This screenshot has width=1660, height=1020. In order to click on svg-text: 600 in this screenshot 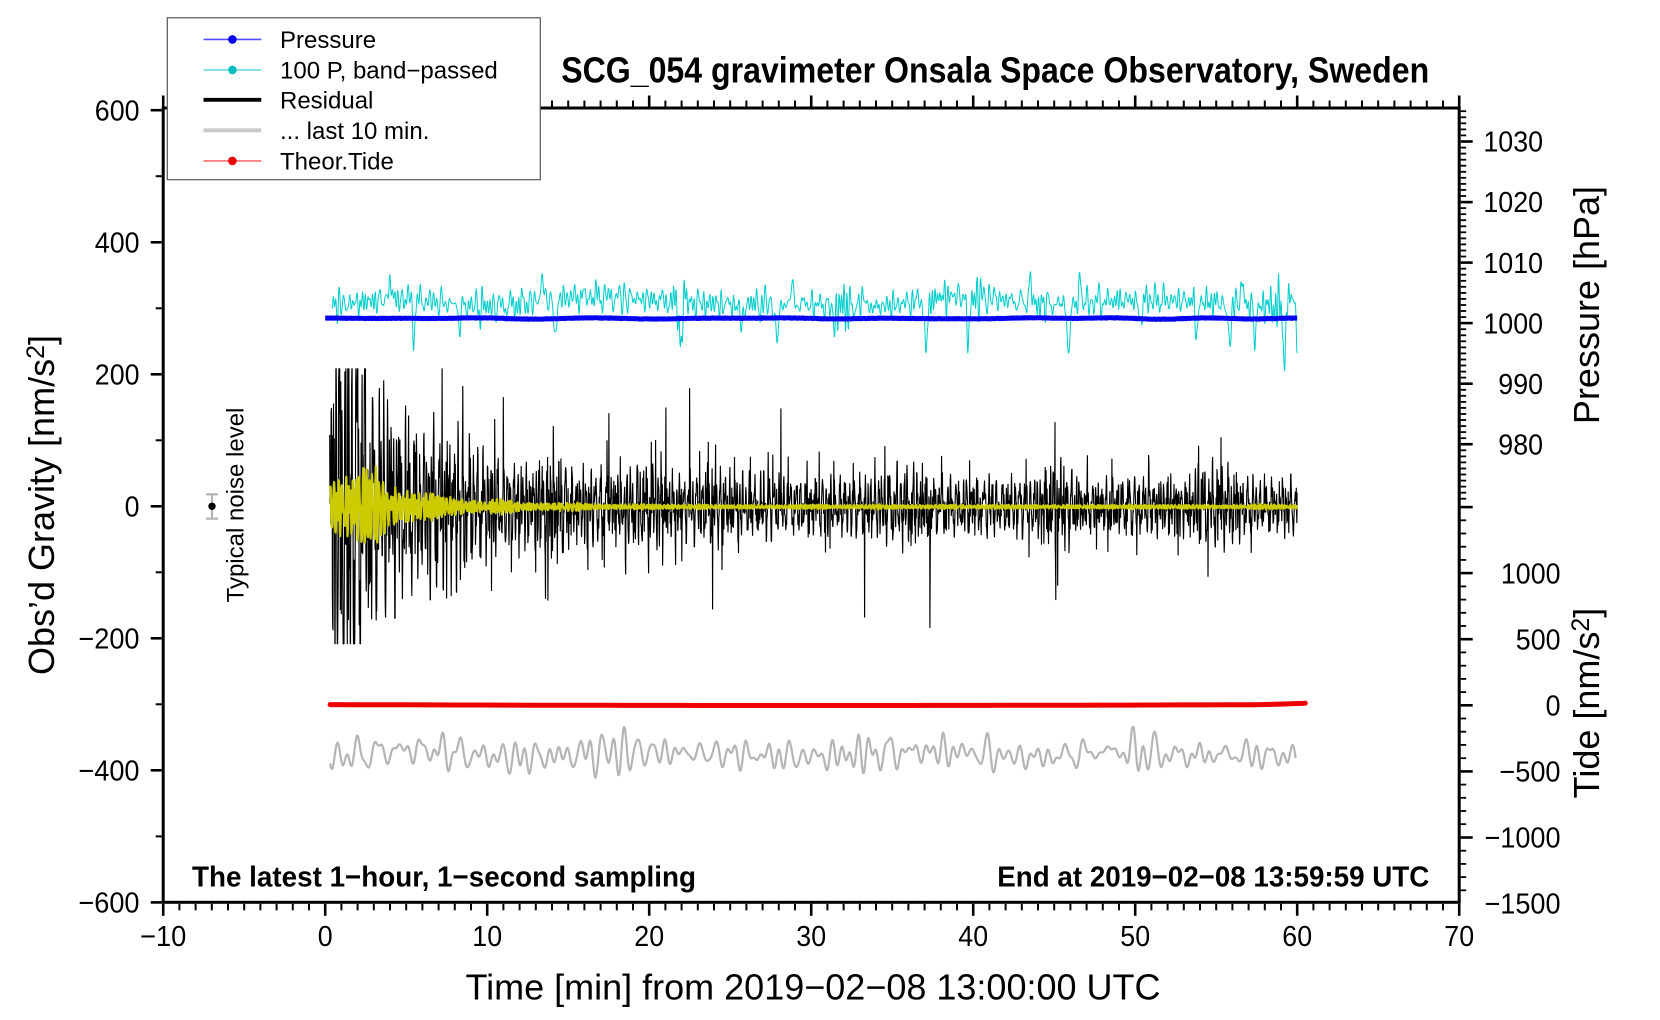, I will do `click(117, 111)`.